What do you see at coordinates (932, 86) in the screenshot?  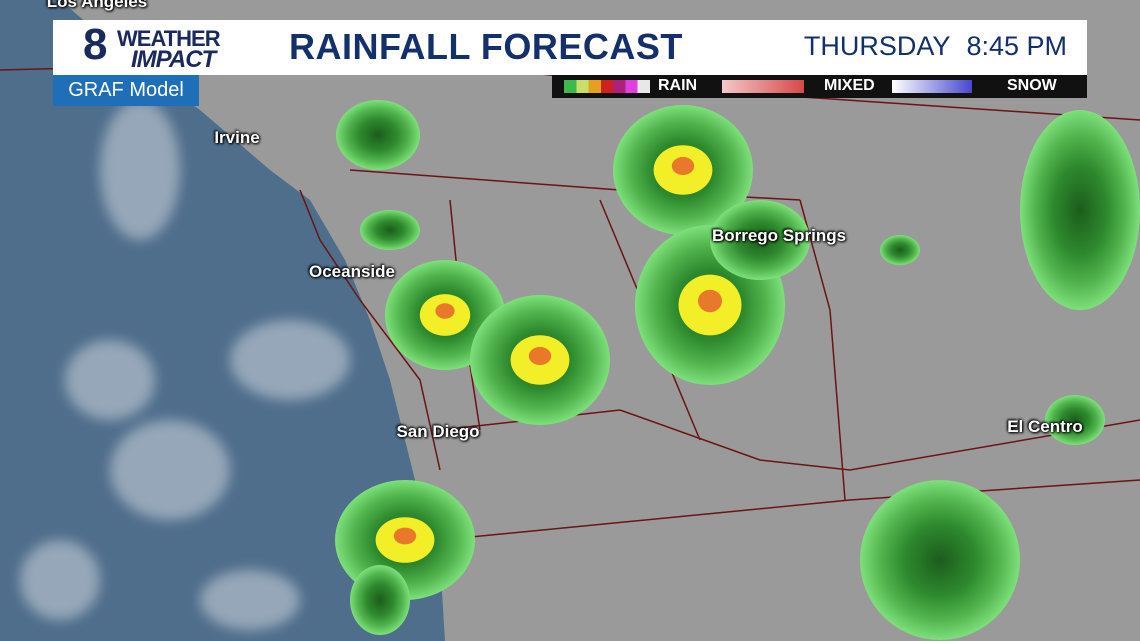 I see `snow-color-bar` at bounding box center [932, 86].